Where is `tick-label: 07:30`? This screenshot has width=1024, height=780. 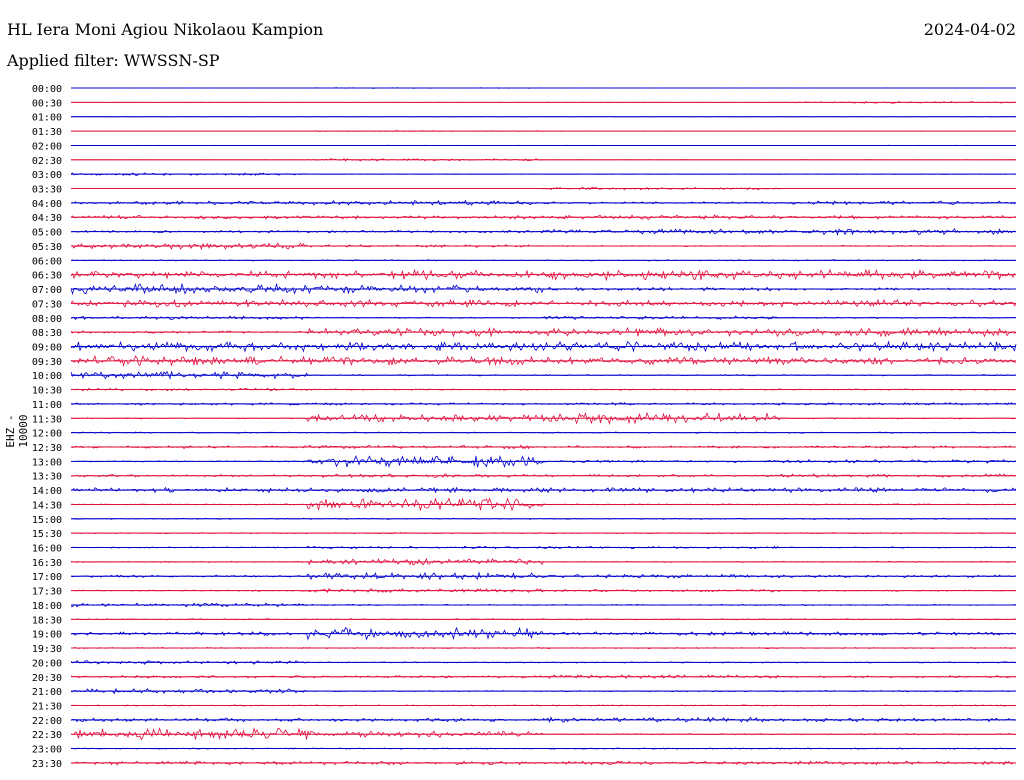 tick-label: 07:30 is located at coordinates (47, 304).